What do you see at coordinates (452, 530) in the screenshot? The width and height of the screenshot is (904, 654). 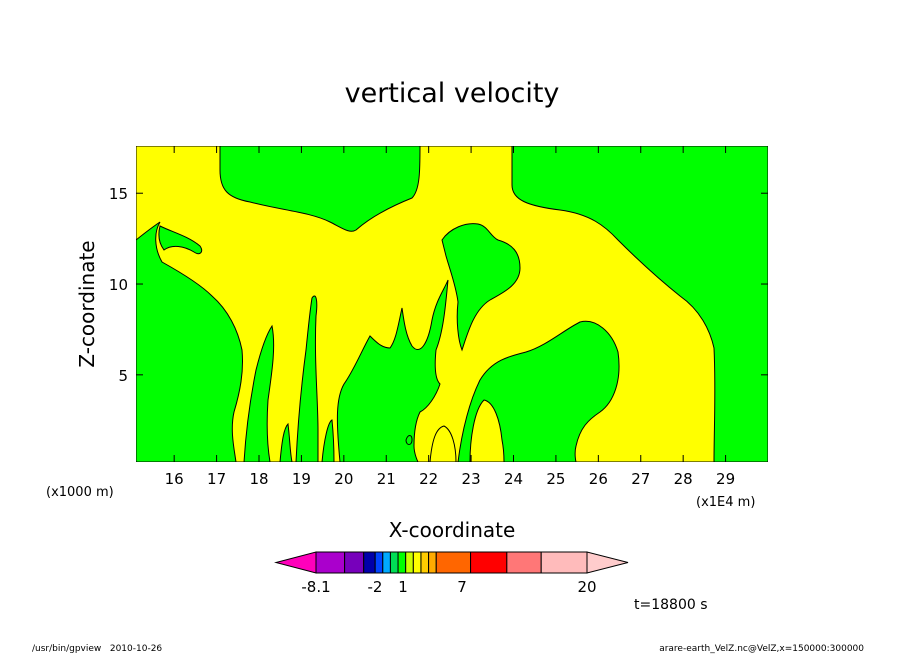 I see `x-axis-label: X-coordinate` at bounding box center [452, 530].